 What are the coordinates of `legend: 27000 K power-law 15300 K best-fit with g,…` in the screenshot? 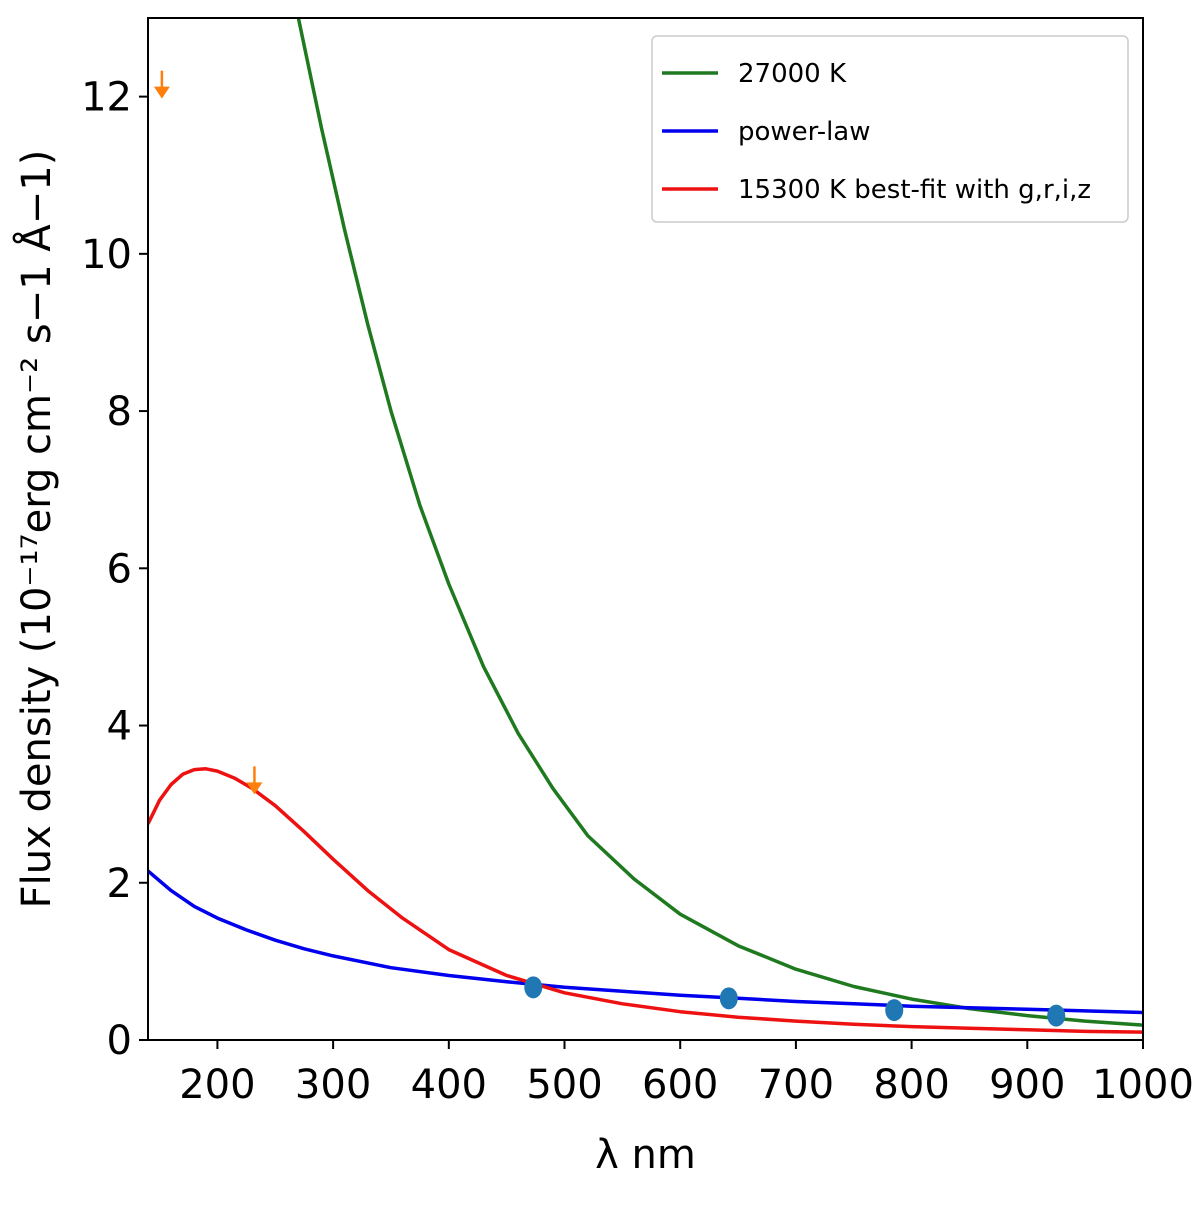 It's located at (890, 129).